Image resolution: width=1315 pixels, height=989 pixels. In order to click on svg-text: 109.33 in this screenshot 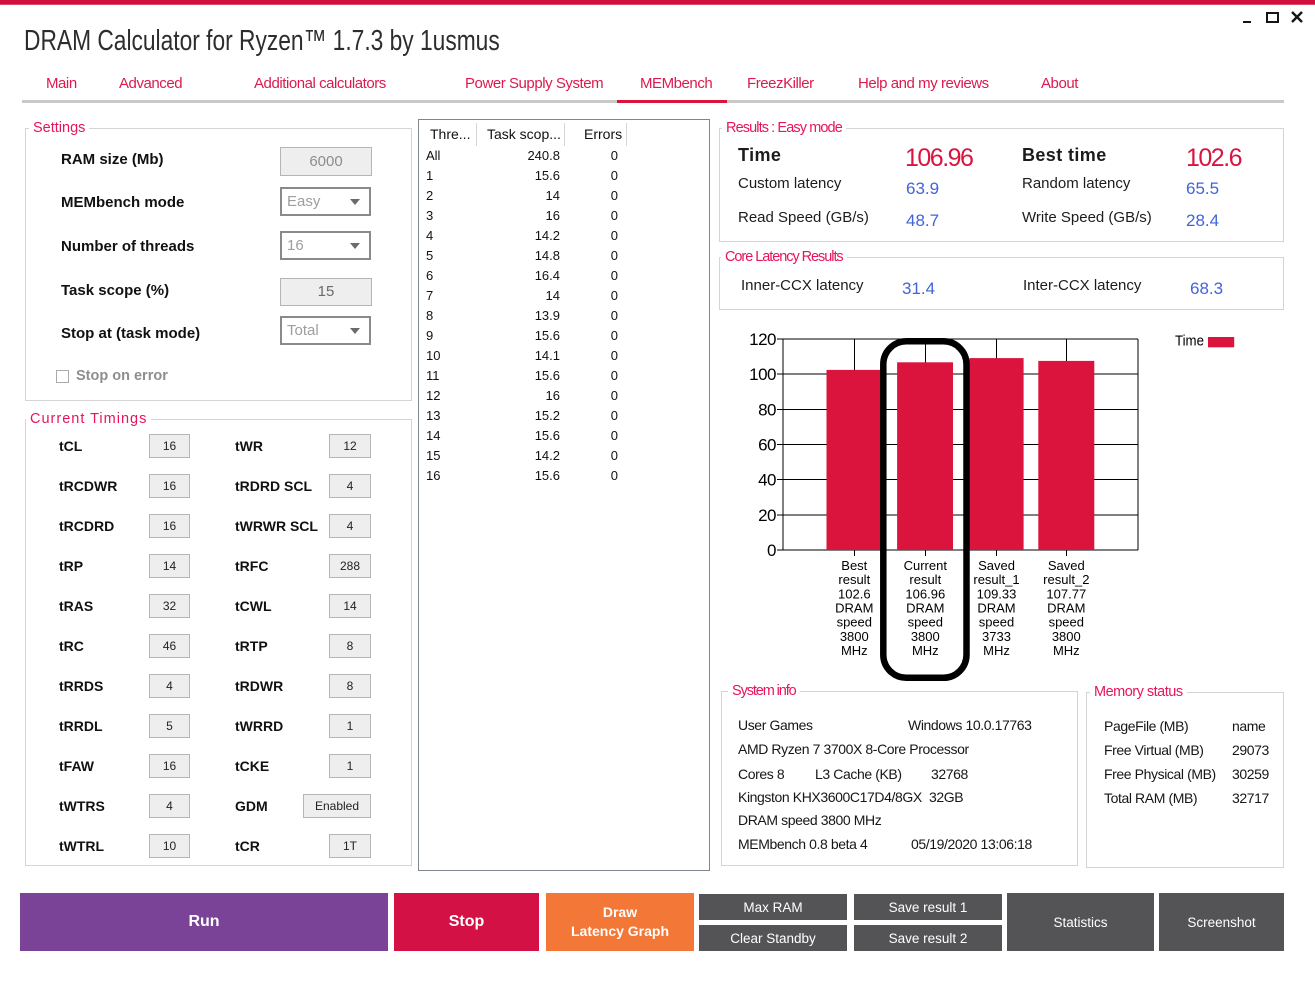, I will do `click(997, 593)`.